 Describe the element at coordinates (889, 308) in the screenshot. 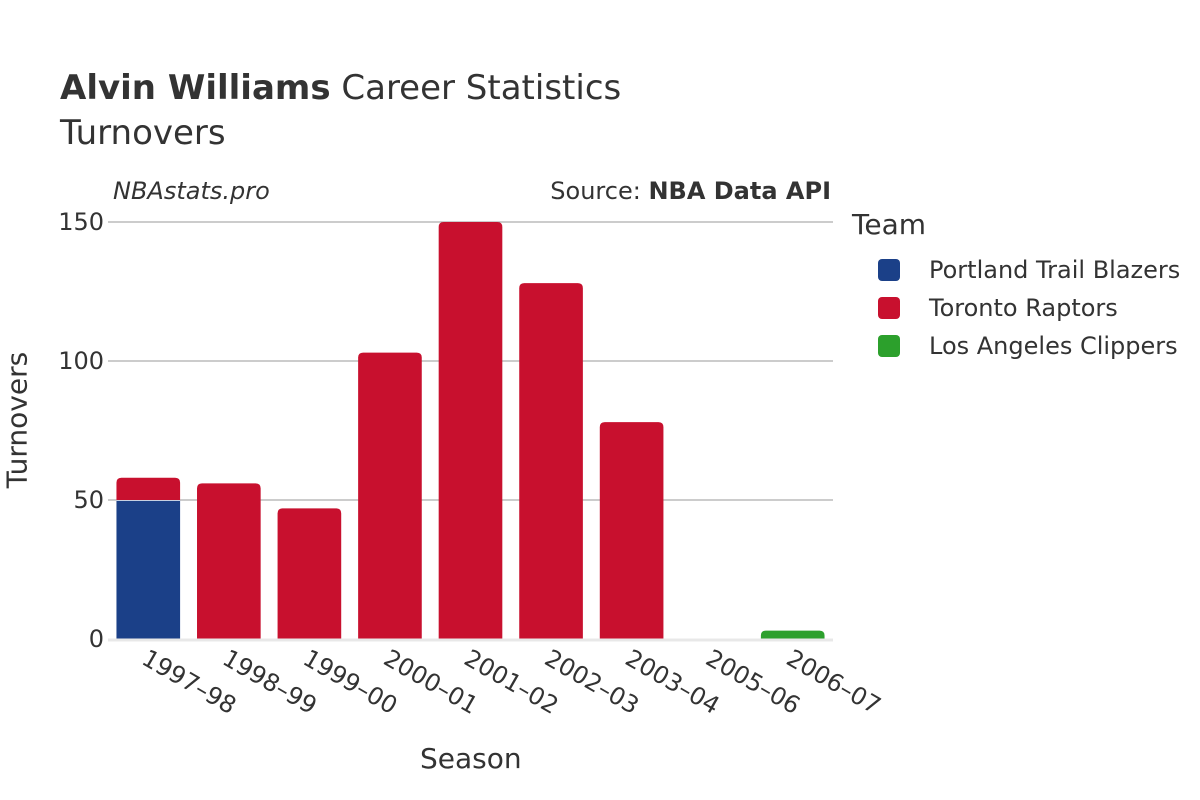

I see `legend-swatch-toronto` at that location.